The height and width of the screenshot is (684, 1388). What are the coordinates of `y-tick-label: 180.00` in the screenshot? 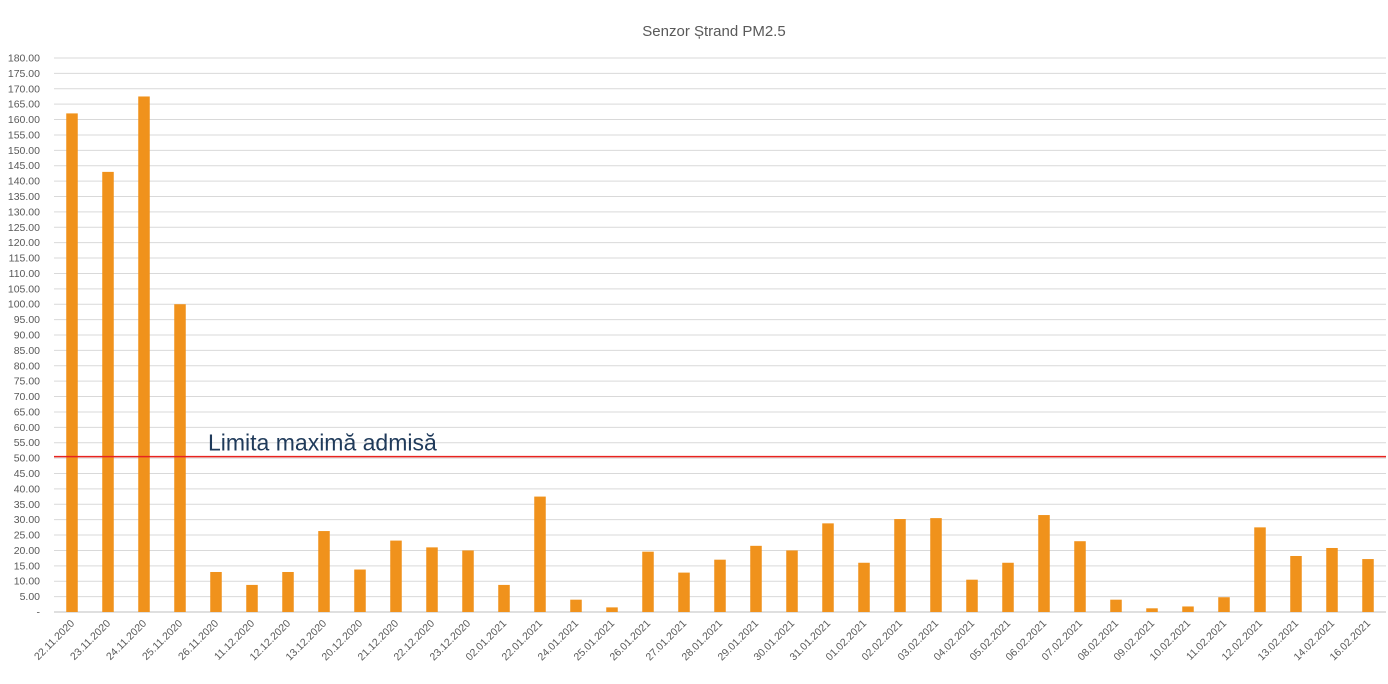 It's located at (24, 59).